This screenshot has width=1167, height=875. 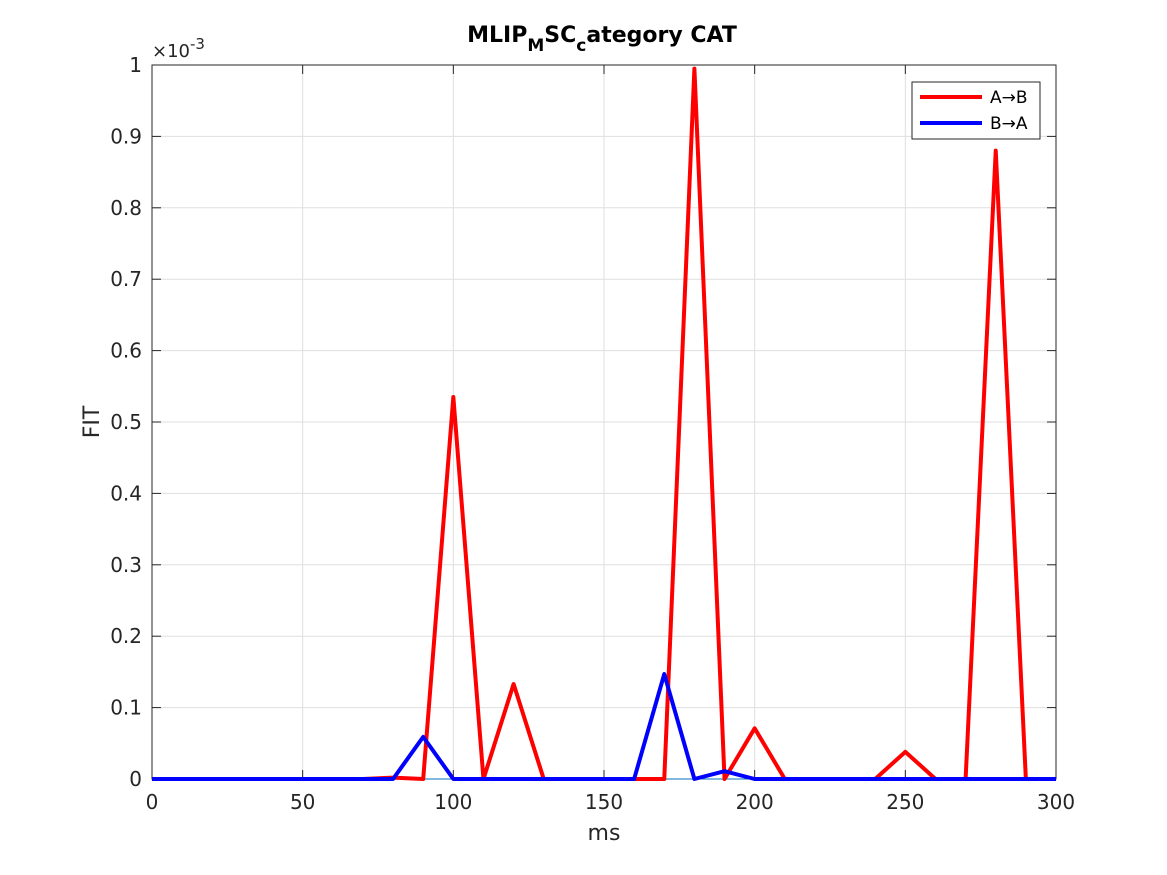 What do you see at coordinates (535, 46) in the screenshot?
I see `title-subscript-1: M` at bounding box center [535, 46].